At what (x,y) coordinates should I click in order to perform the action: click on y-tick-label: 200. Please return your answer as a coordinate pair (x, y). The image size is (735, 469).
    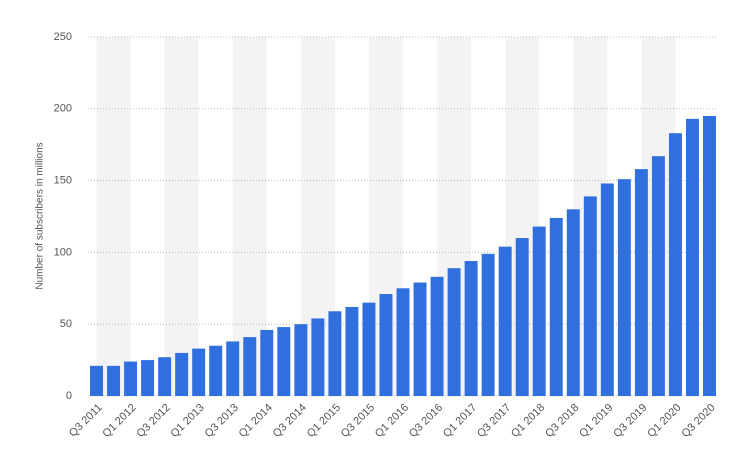
    Looking at the image, I should click on (63, 109).